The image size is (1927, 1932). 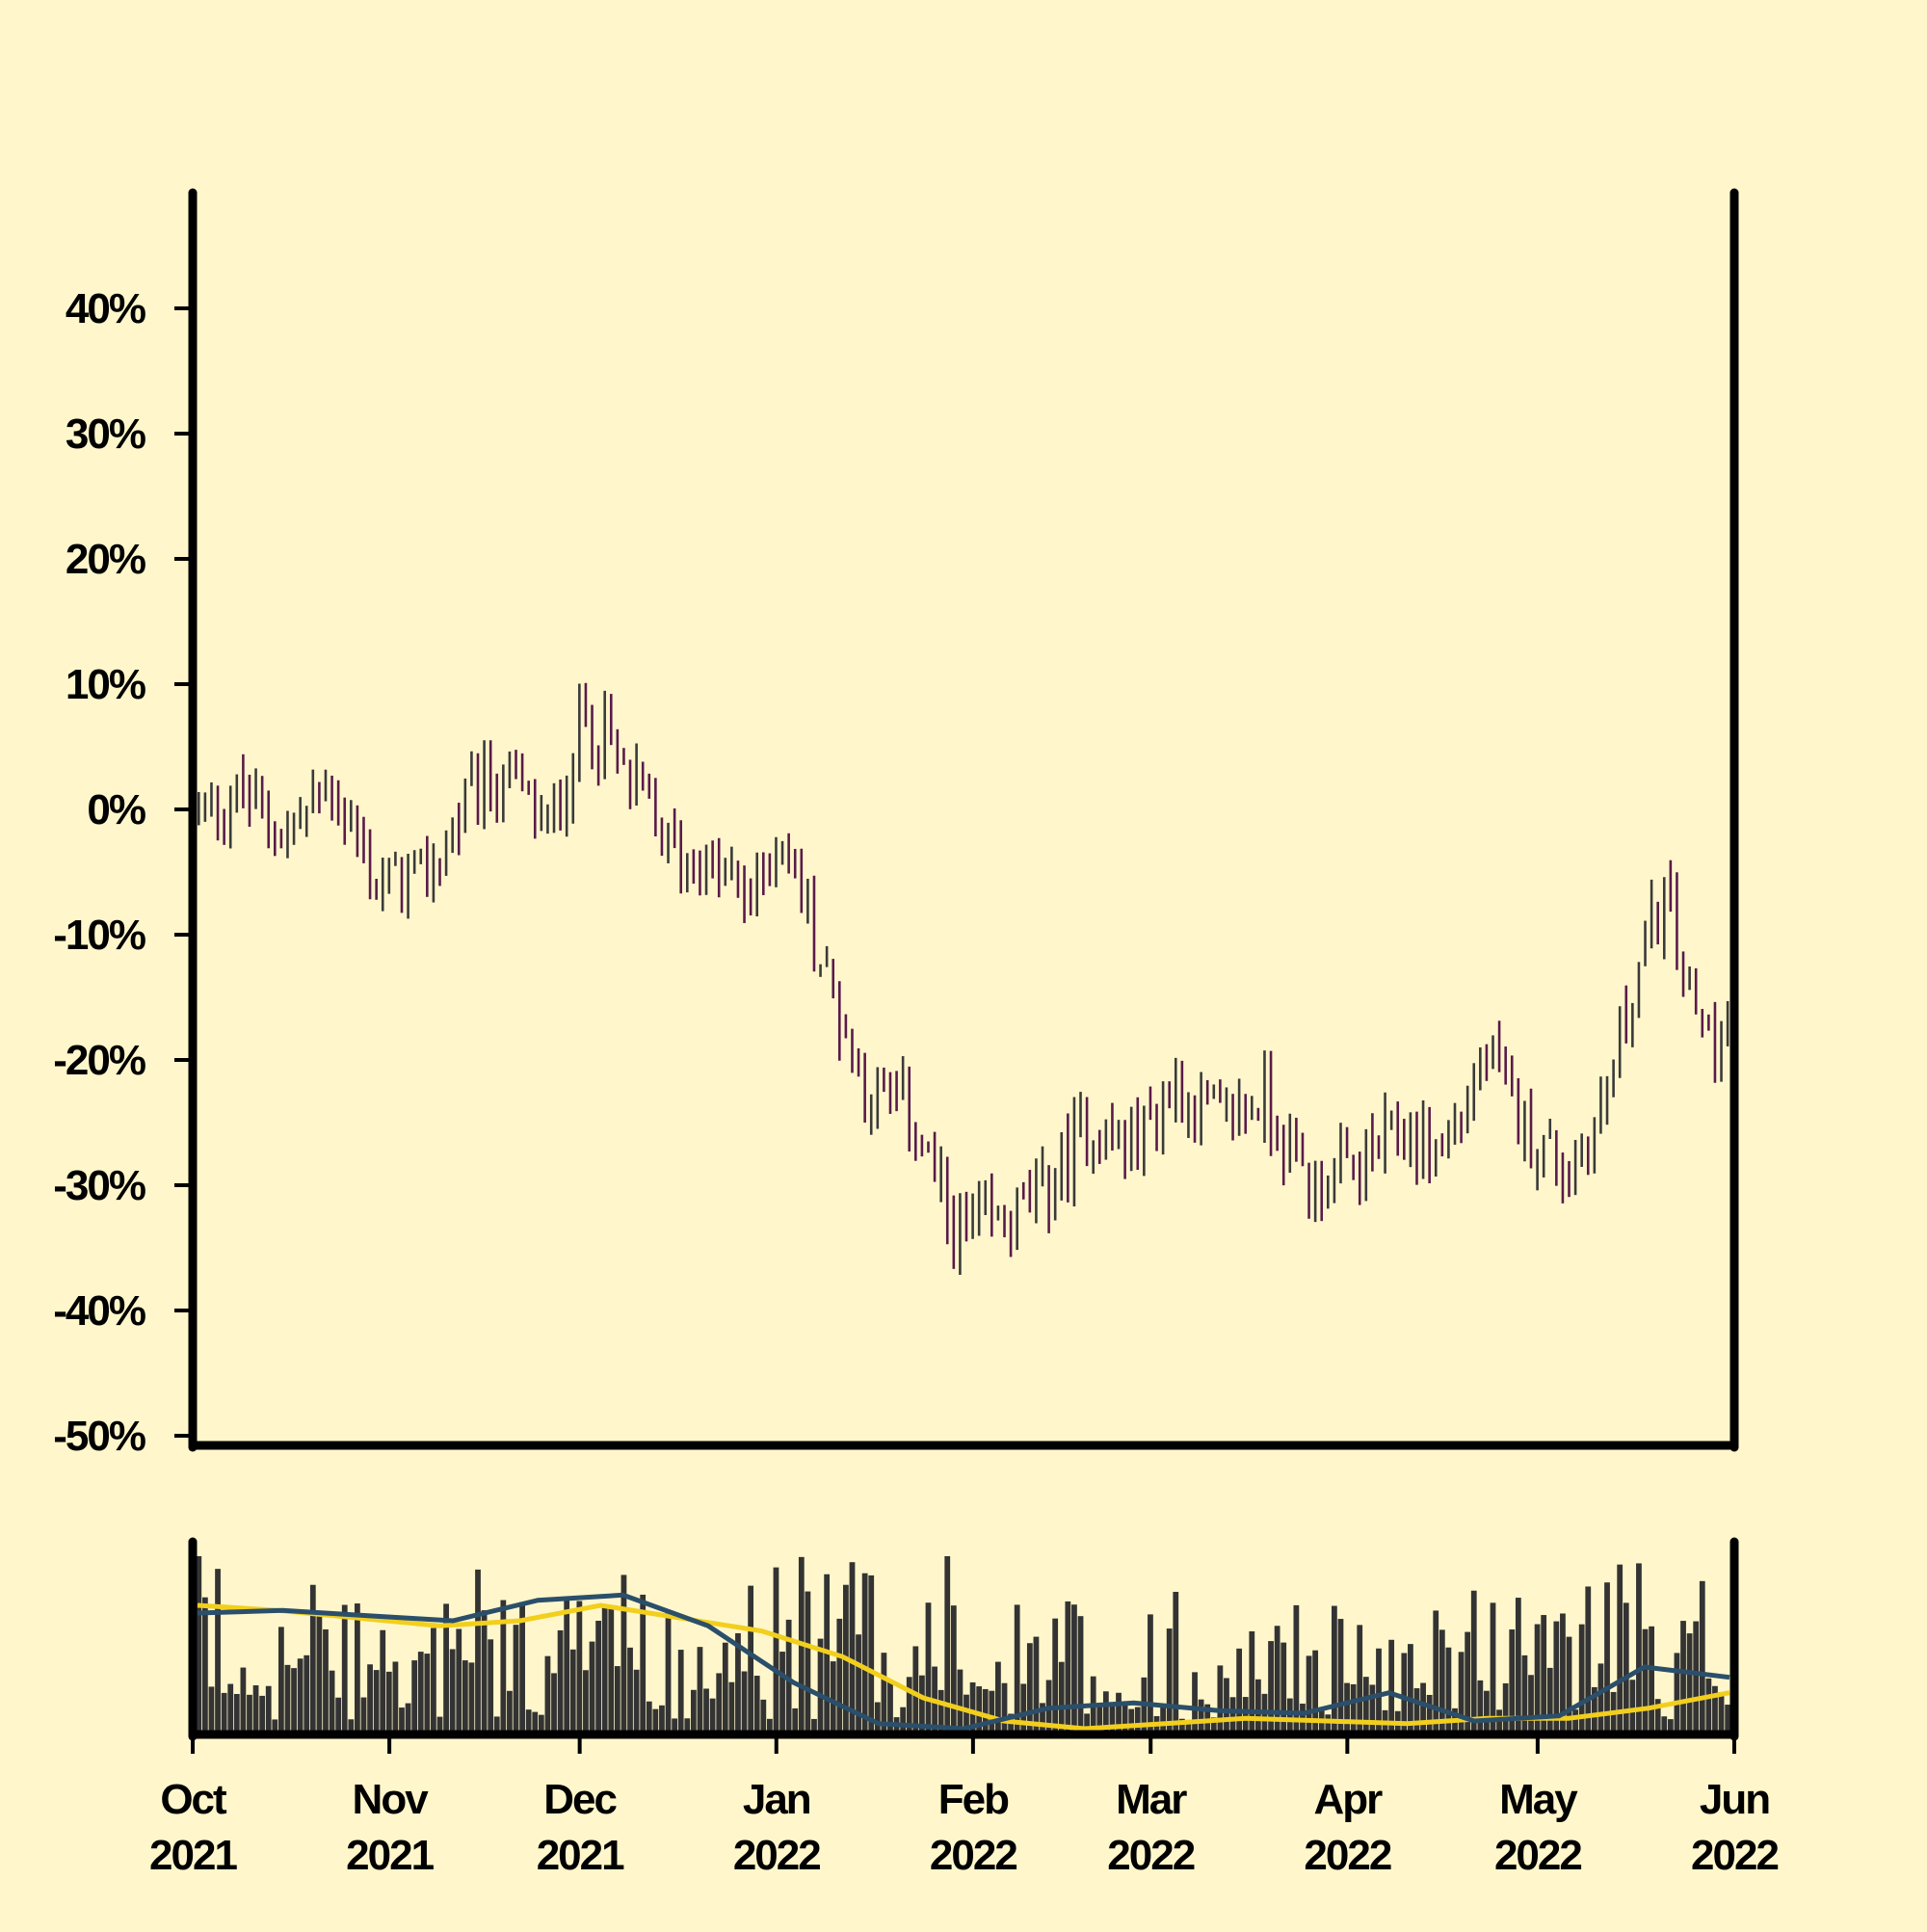 I want to click on y-axis-ticks: 40% 30% 20% 10% 0% -10% -20% -30% -40% -50%, so click(x=121, y=872).